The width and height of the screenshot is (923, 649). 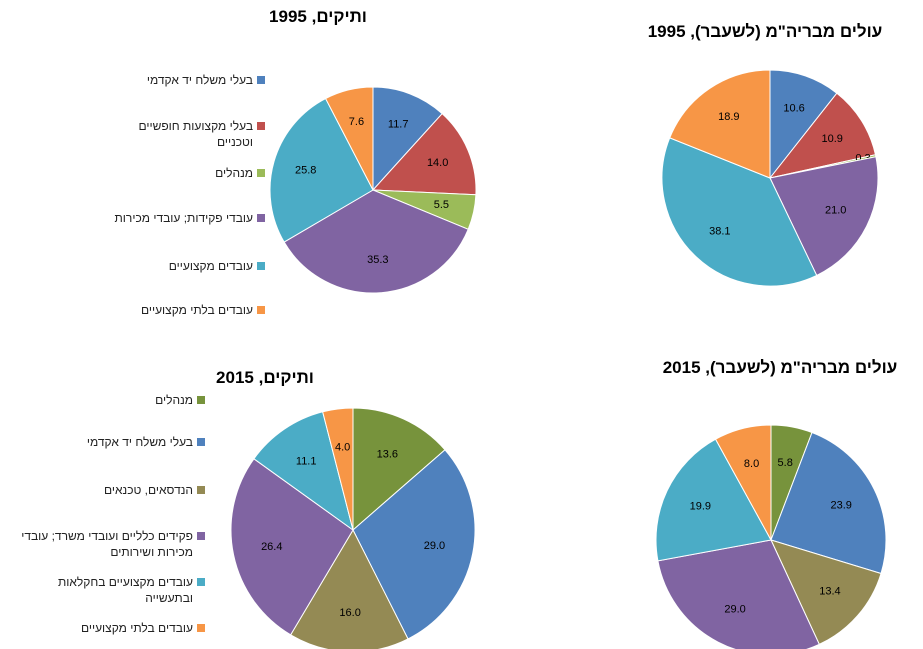 I want to click on value-label: 16.0, so click(x=349, y=613).